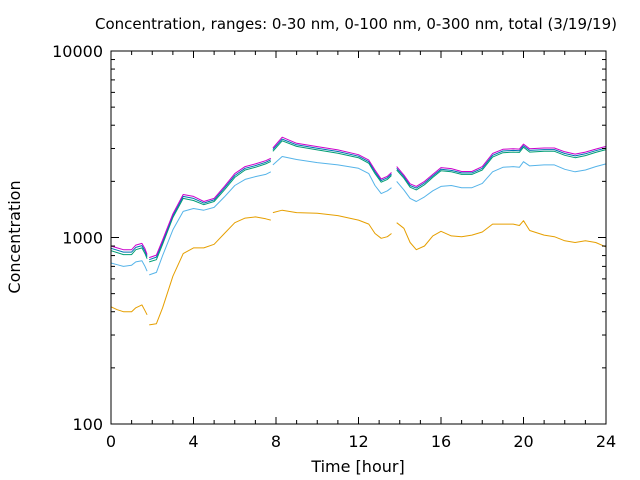 This screenshot has height=480, width=640. I want to click on x-tick-label: 0, so click(111, 441).